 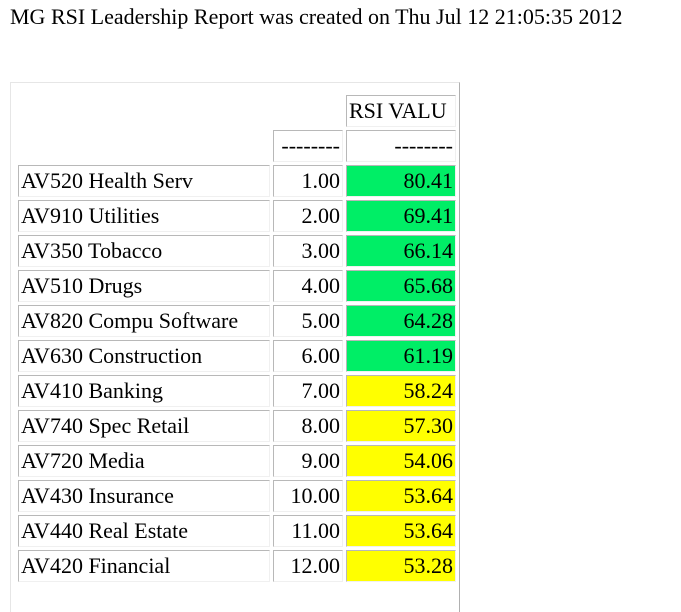 I want to click on rank-cell: 7.00, so click(x=308, y=391).